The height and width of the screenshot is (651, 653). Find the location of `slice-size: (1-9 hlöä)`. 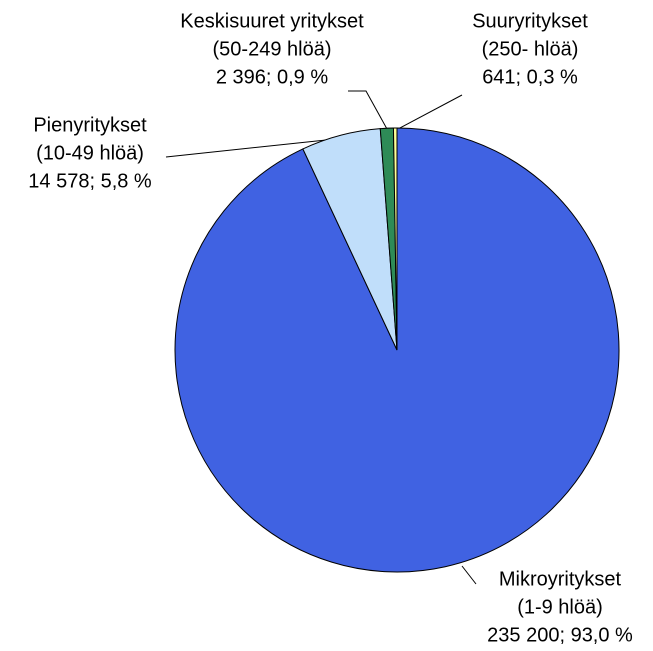

slice-size: (1-9 hlöä) is located at coordinates (560, 607).